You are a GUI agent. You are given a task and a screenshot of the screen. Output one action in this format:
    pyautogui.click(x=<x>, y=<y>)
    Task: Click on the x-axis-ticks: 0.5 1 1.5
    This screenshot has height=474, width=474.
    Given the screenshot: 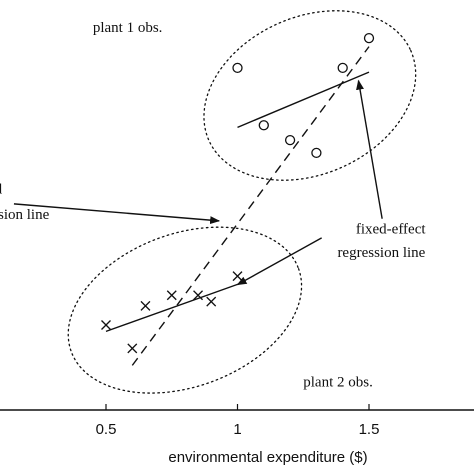 What is the action you would take?
    pyautogui.click(x=238, y=421)
    